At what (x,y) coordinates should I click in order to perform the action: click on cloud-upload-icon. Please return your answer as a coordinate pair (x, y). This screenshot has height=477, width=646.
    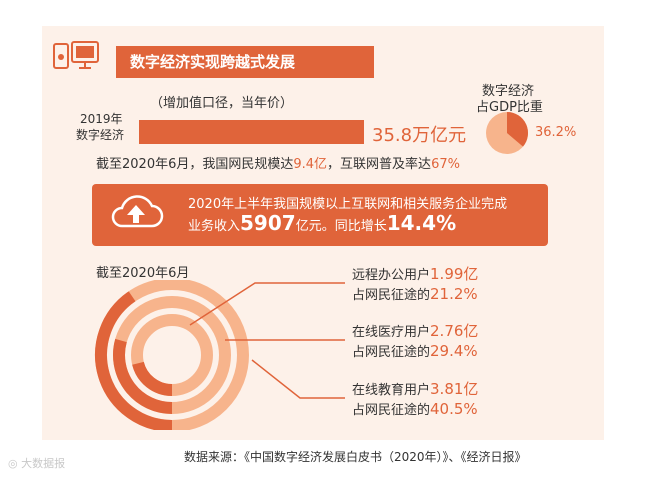
    Looking at the image, I should click on (136, 215).